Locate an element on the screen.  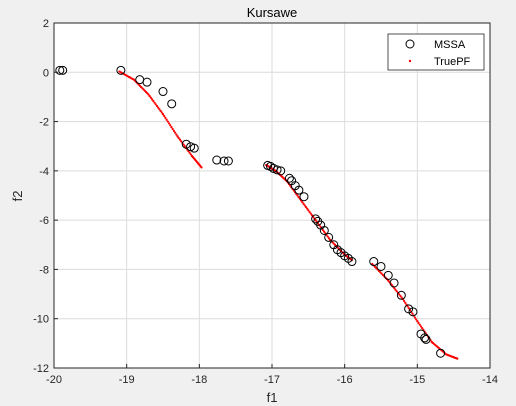
y-axis-label: f2 is located at coordinates (17, 196).